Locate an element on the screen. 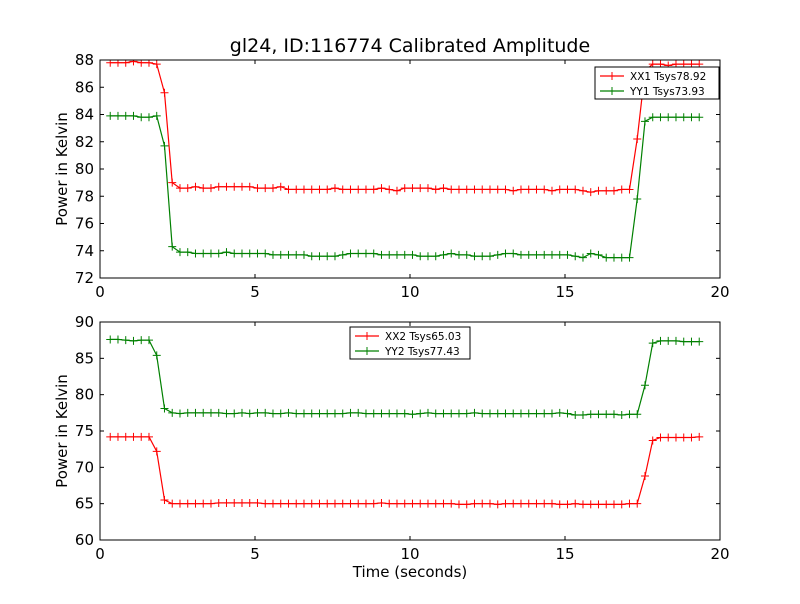  x-tick-label: 0 is located at coordinates (100, 554).